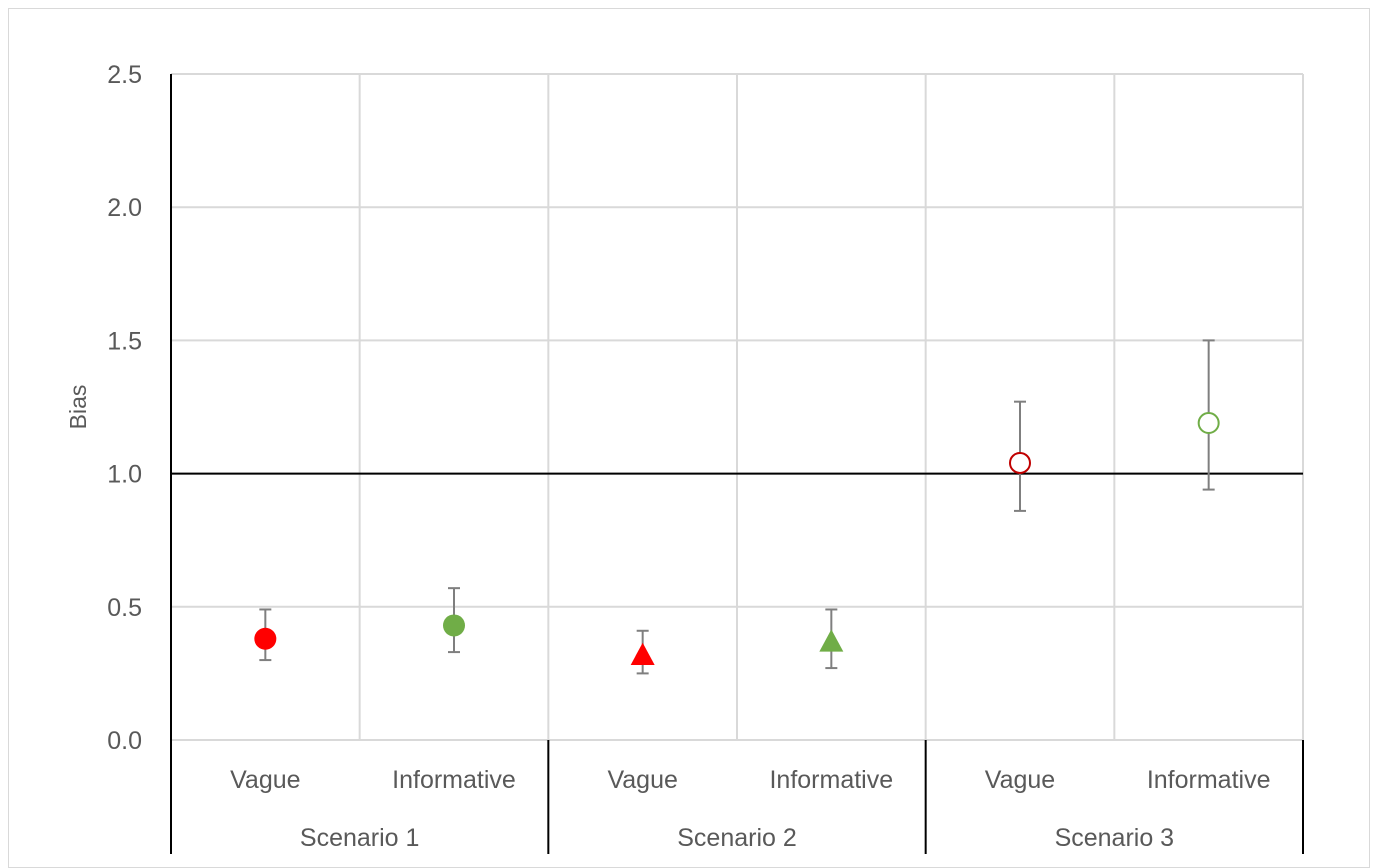 Image resolution: width=1374 pixels, height=868 pixels. I want to click on y-tick-label: 0.0, so click(124, 741).